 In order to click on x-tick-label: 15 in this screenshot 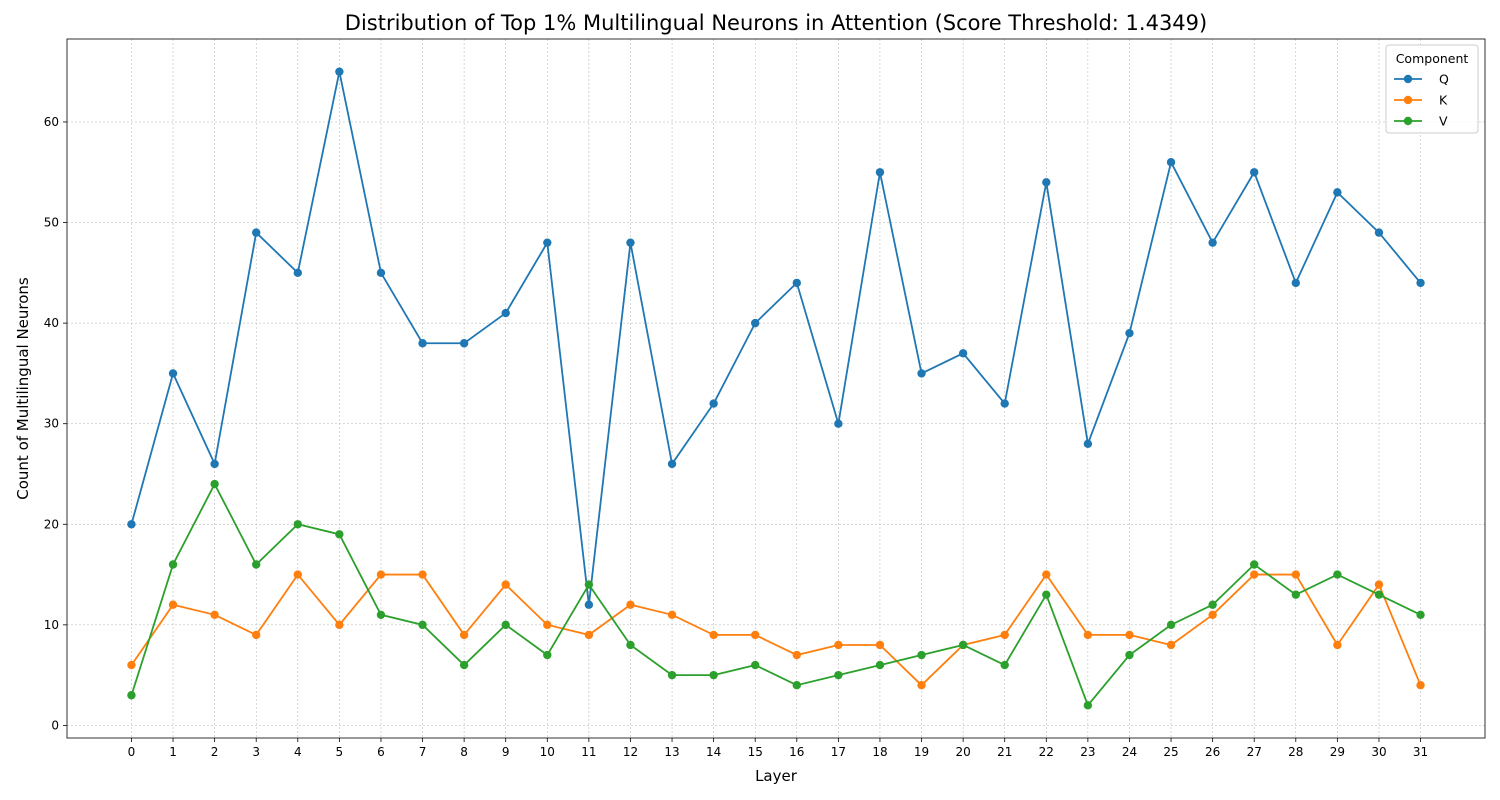, I will do `click(755, 752)`.